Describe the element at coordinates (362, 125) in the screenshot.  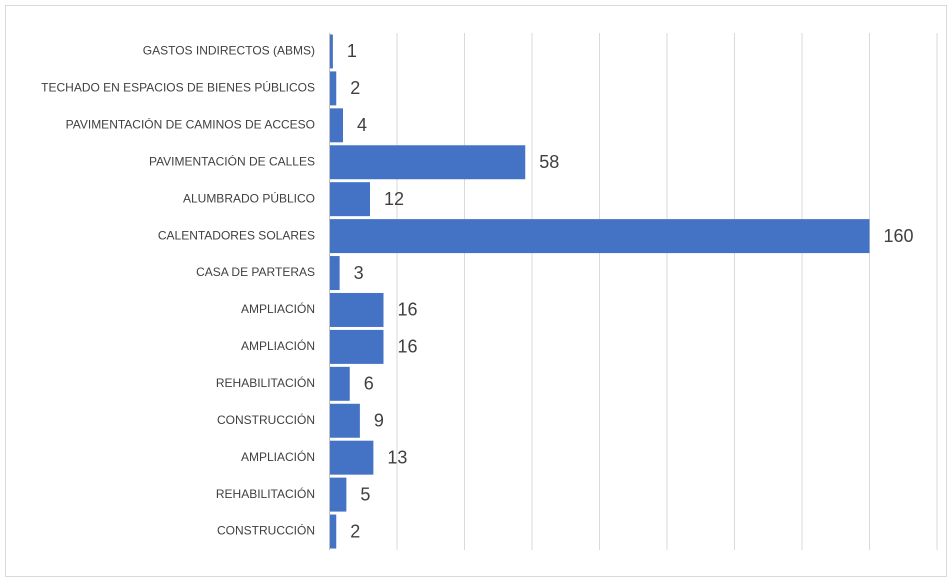
I see `data-label: 4` at that location.